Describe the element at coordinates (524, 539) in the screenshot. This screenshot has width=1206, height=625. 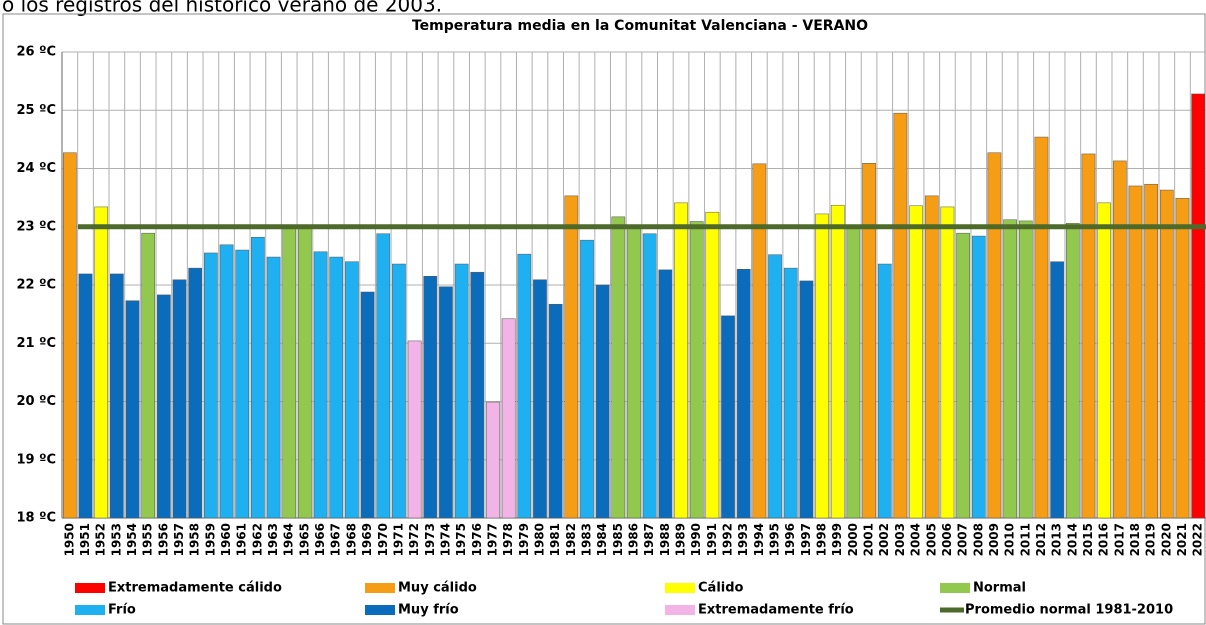
I see `x-tick-label: 1979` at that location.